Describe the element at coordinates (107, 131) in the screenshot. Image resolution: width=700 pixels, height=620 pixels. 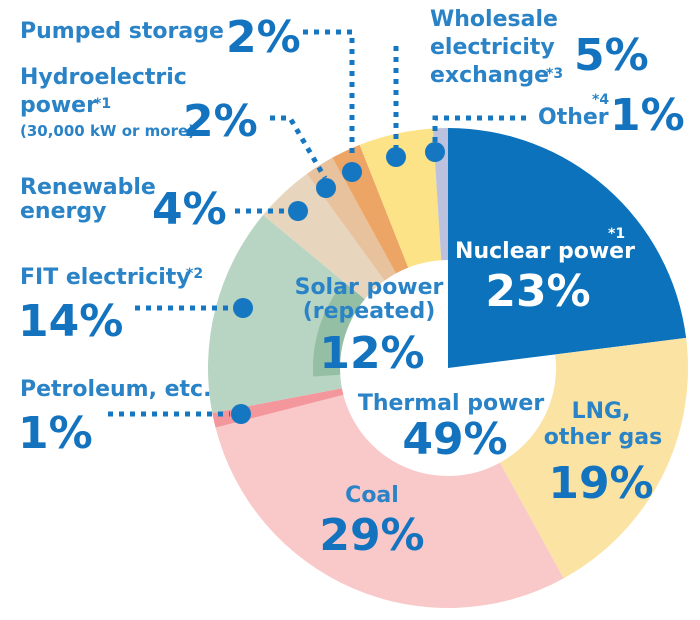
I see `label-hydroelectric-line3: (30,000 kW or more)` at that location.